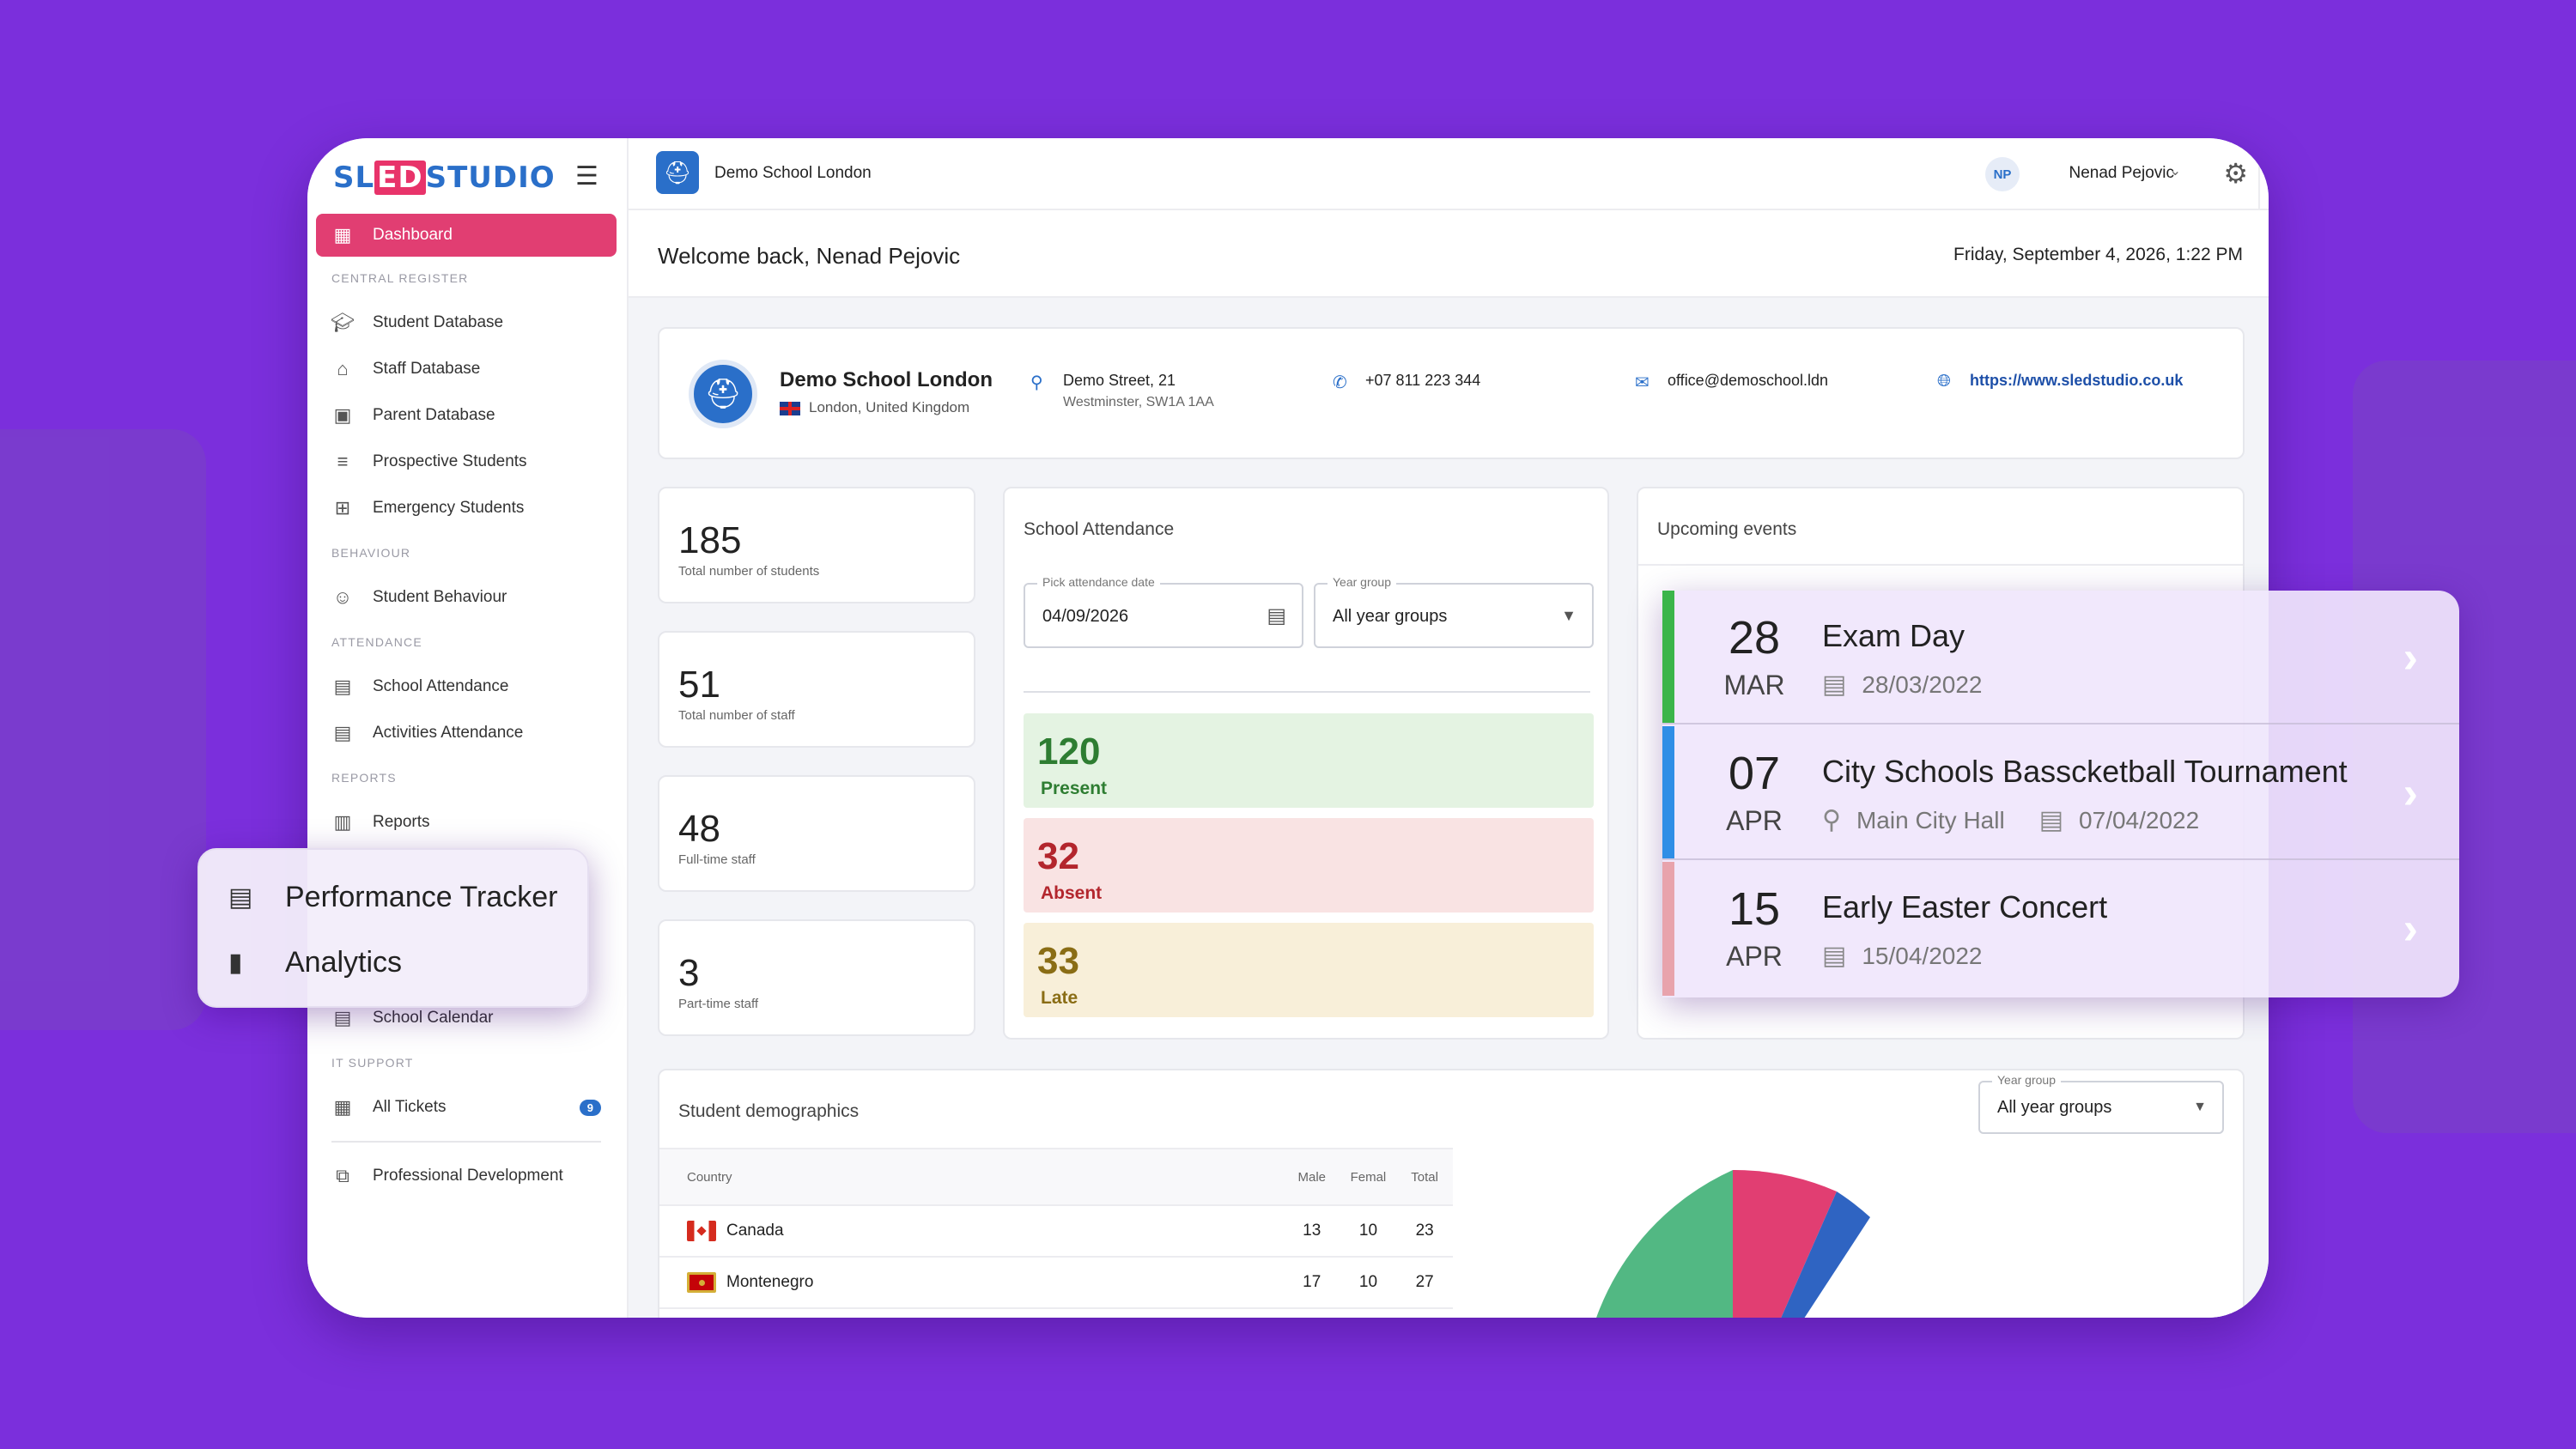  What do you see at coordinates (1425, 1177) in the screenshot?
I see `col-total: Total` at bounding box center [1425, 1177].